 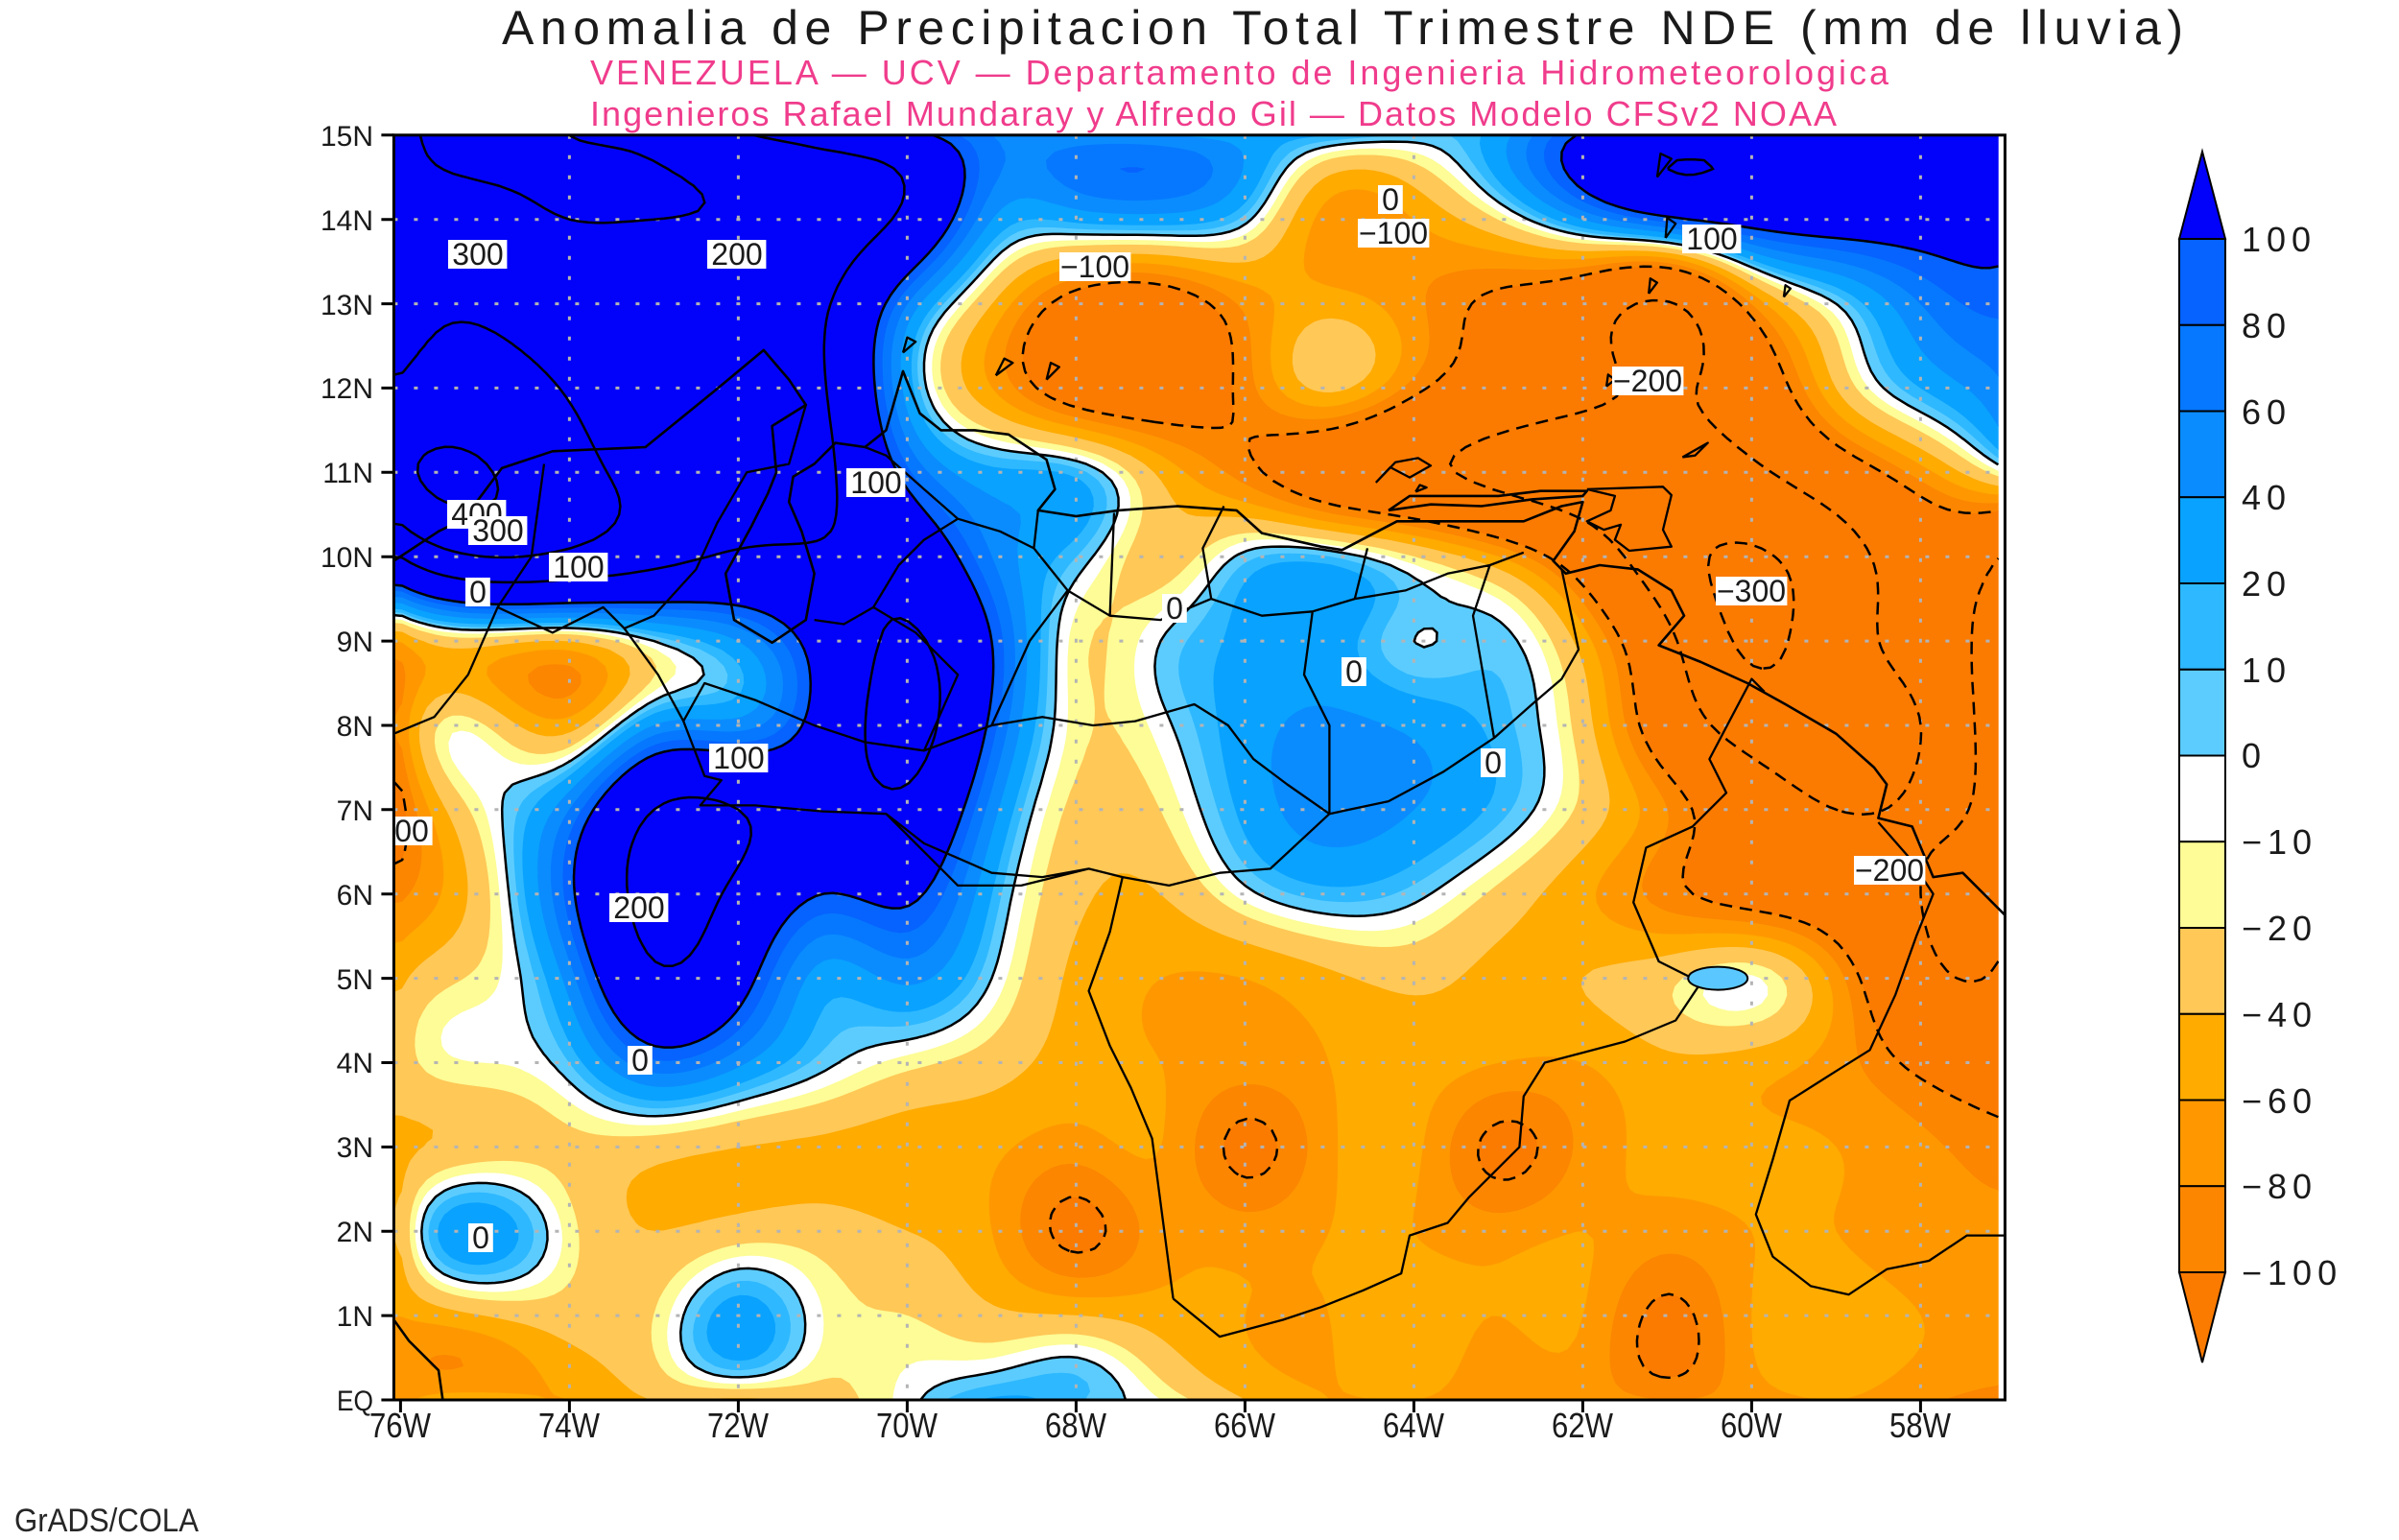 What do you see at coordinates (2267, 412) in the screenshot?
I see `svg-text: 60` at bounding box center [2267, 412].